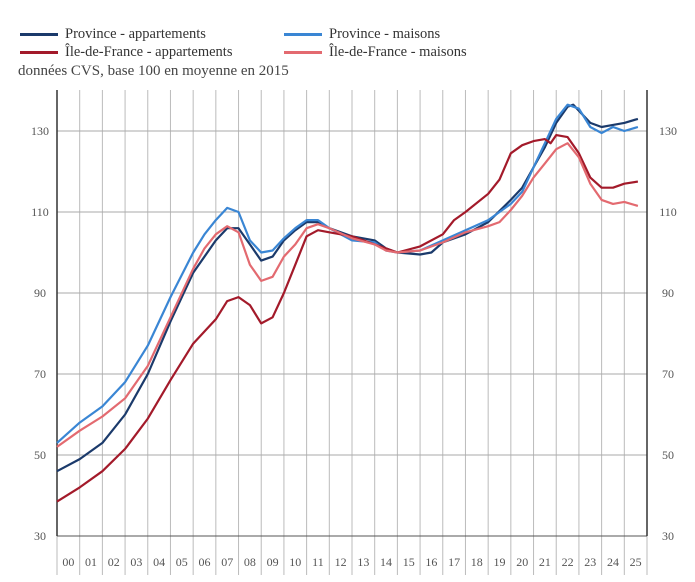  I want to click on y-tick-label-left: 130, so click(40, 131).